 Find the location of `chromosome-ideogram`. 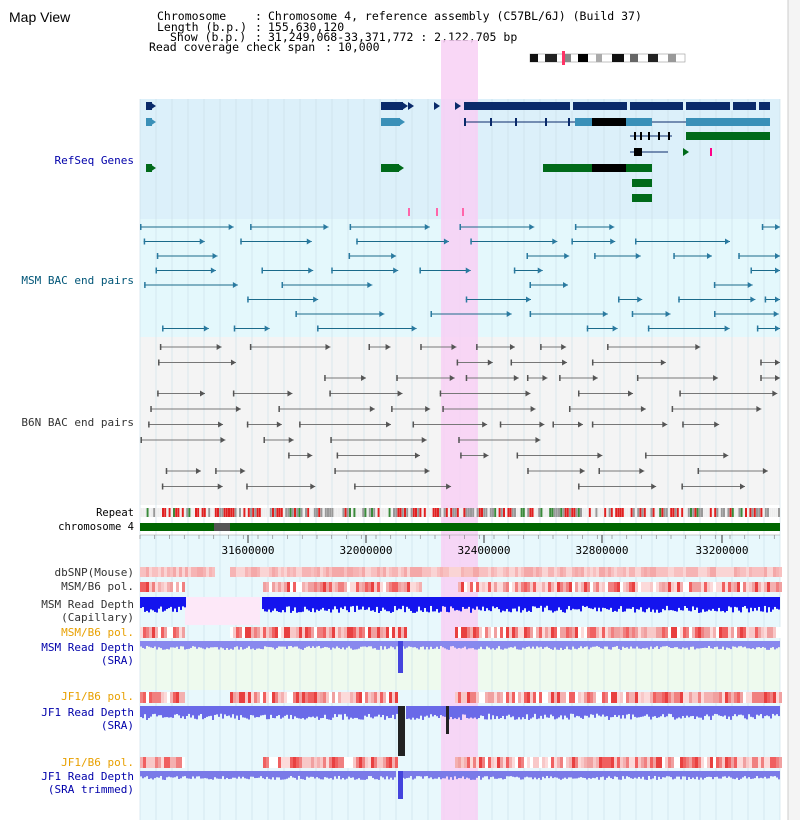

chromosome-ideogram is located at coordinates (607, 58).